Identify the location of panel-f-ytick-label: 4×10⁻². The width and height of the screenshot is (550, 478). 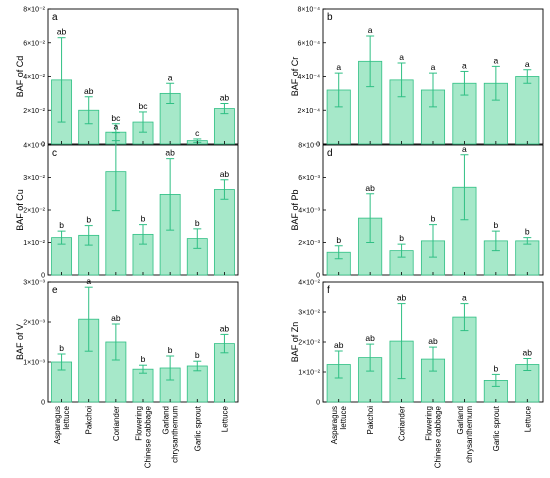
(309, 283).